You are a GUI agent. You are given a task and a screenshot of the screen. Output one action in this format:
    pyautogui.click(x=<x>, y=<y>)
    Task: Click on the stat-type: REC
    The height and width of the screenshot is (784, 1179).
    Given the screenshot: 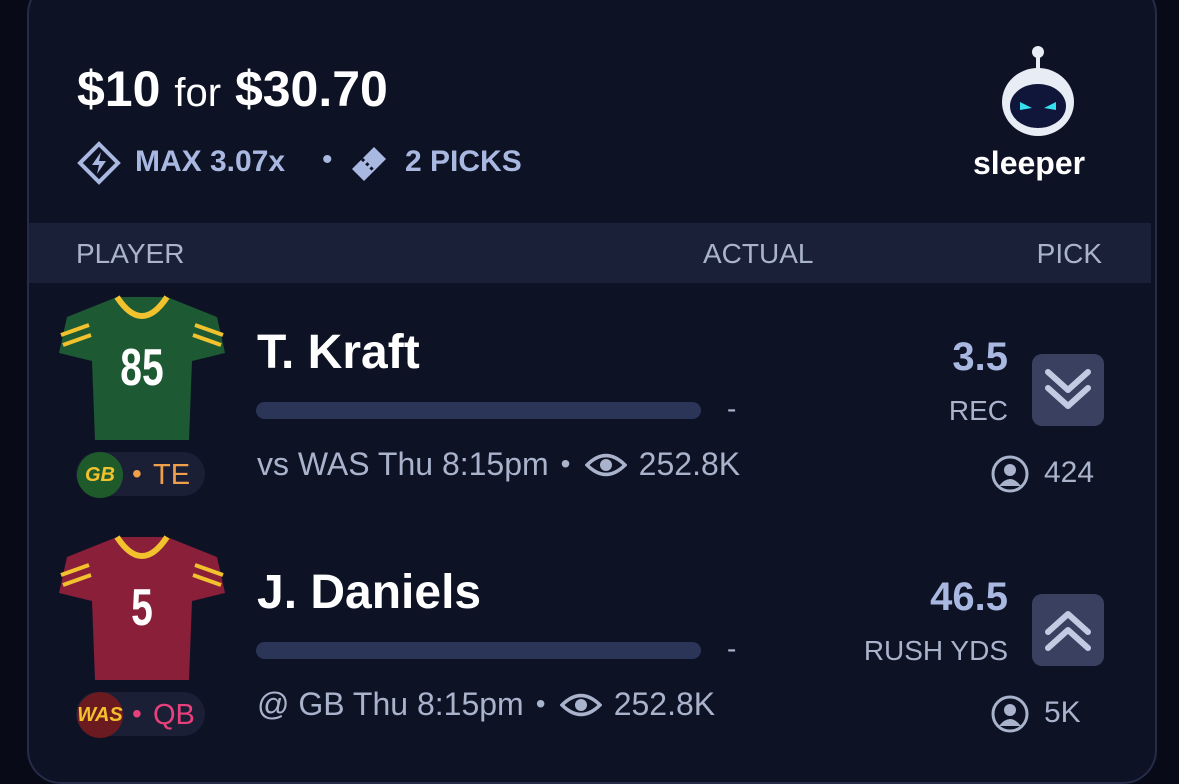 What is the action you would take?
    pyautogui.click(x=978, y=410)
    